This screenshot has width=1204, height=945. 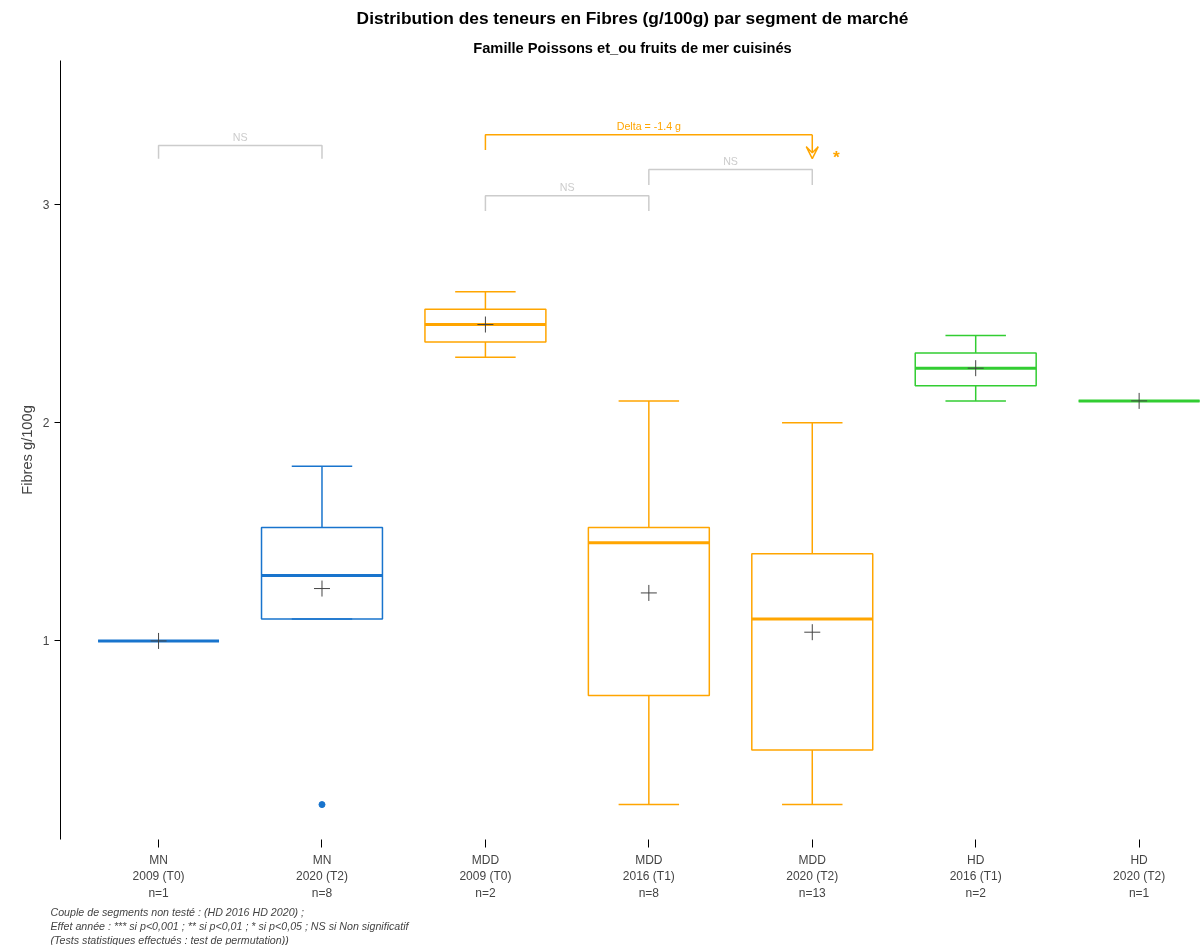 What do you see at coordinates (230, 925) in the screenshot?
I see `text: Effet année : *** si p<0,001 ; ** si p<0,01 ; * si p<0,05 ; NS si Non significatif` at bounding box center [230, 925].